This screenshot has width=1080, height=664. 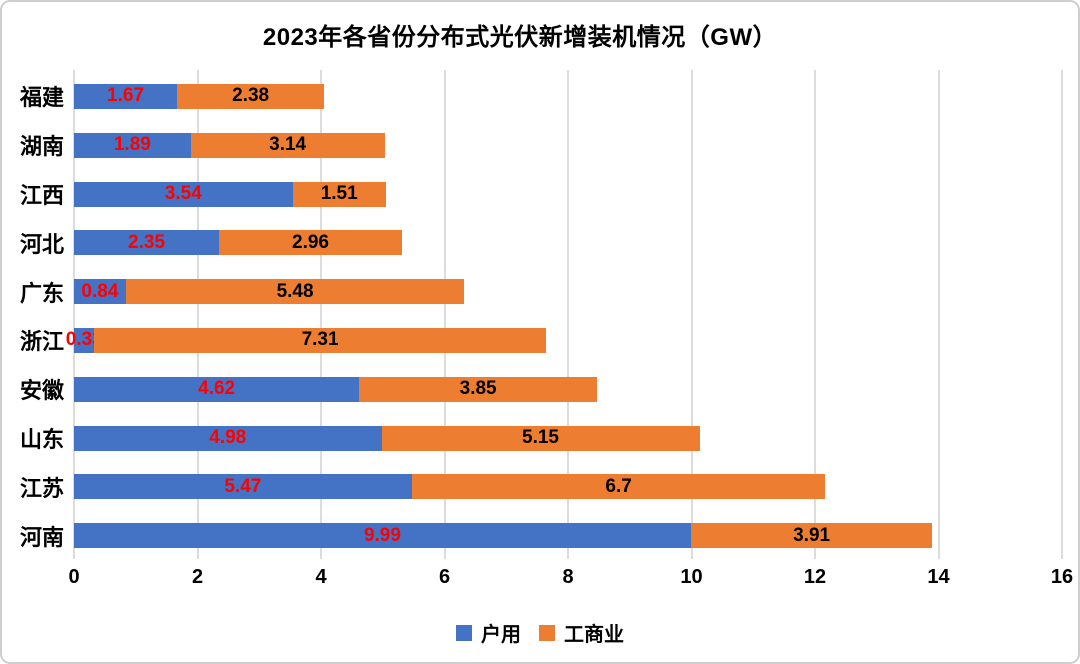 What do you see at coordinates (938, 577) in the screenshot?
I see `x-axis-tick-label: 14` at bounding box center [938, 577].